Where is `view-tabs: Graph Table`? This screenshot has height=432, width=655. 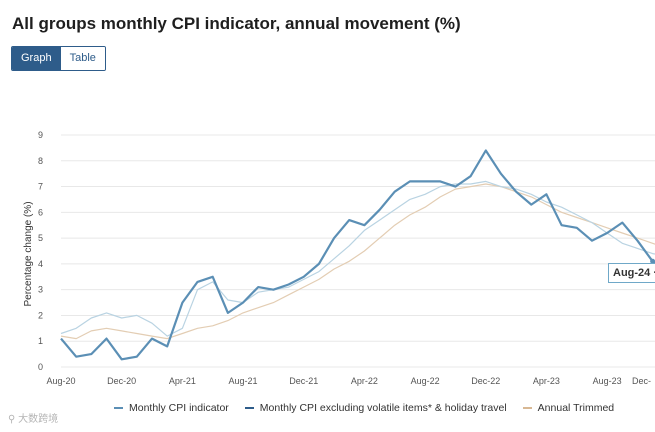 view-tabs: Graph Table is located at coordinates (58, 58).